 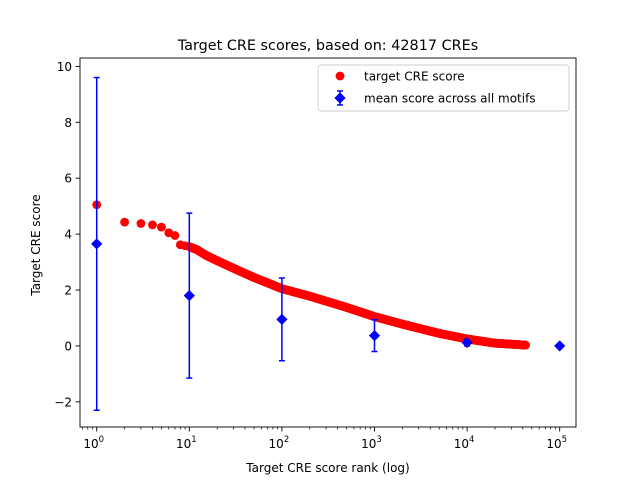 I want to click on x-tick-label: 10³, so click(x=371, y=443).